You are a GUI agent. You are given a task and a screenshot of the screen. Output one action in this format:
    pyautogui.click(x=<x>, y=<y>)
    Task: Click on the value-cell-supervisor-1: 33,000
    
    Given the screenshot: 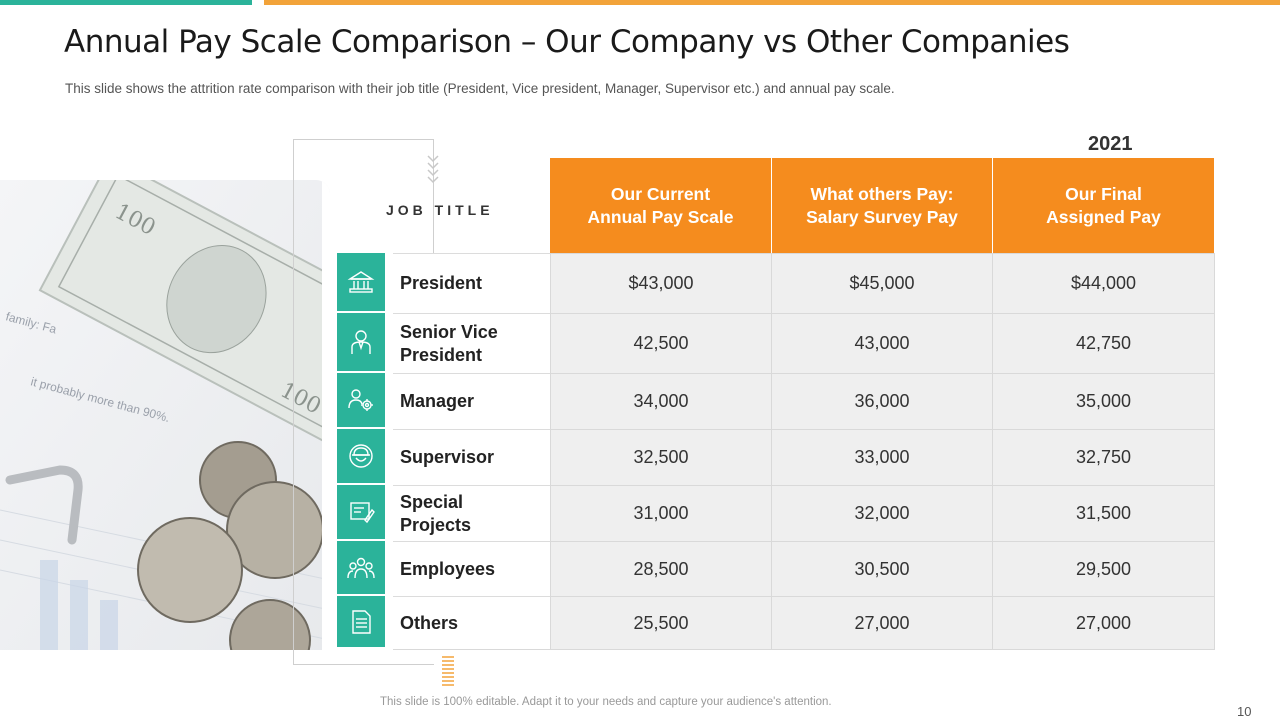 What is the action you would take?
    pyautogui.click(x=881, y=457)
    